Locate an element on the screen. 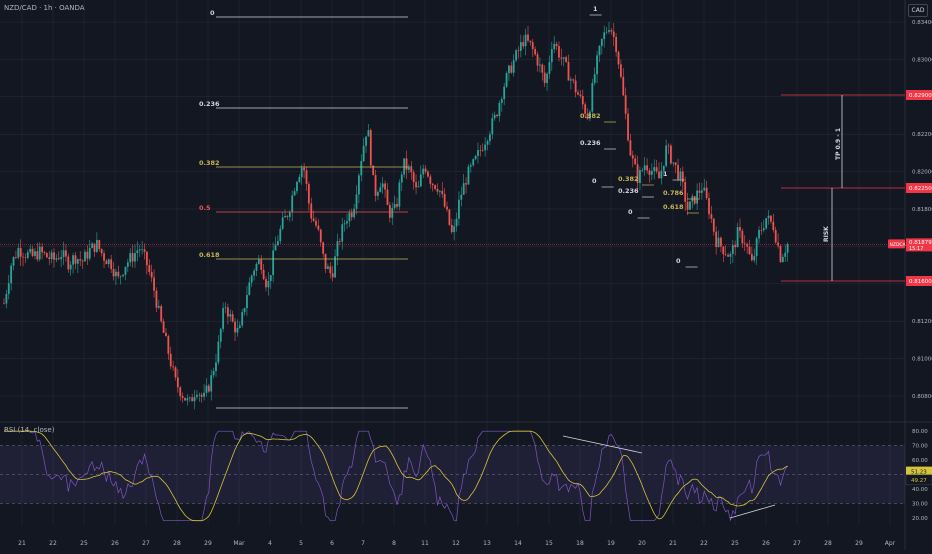  fib-label: 1 is located at coordinates (665, 174).